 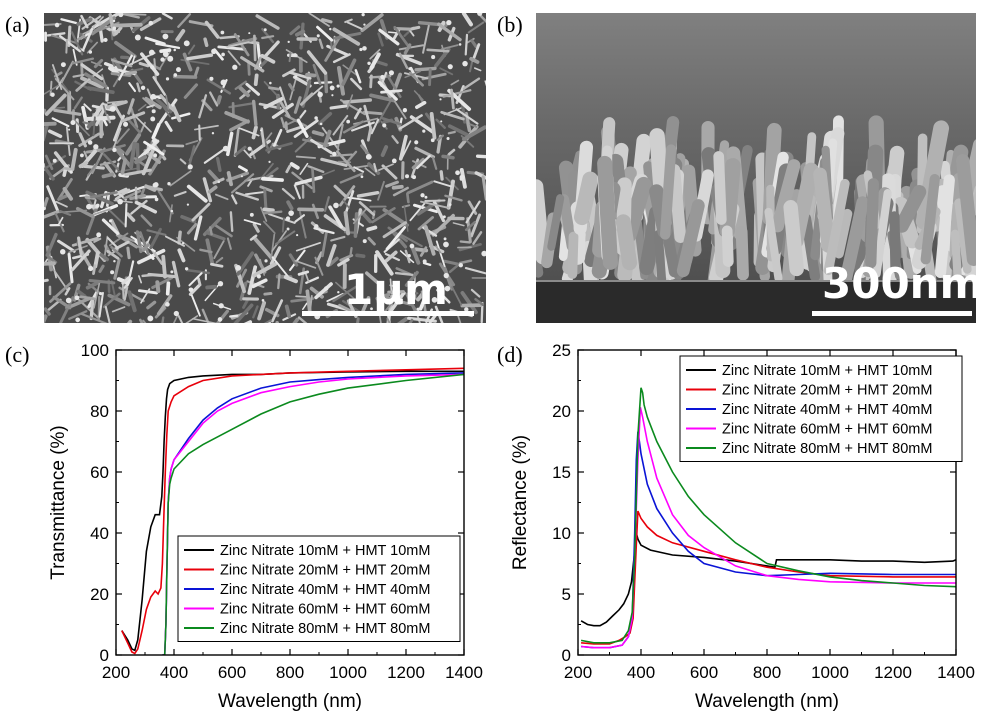 What do you see at coordinates (58, 502) in the screenshot?
I see `y-axis-label: Transmittance (%)` at bounding box center [58, 502].